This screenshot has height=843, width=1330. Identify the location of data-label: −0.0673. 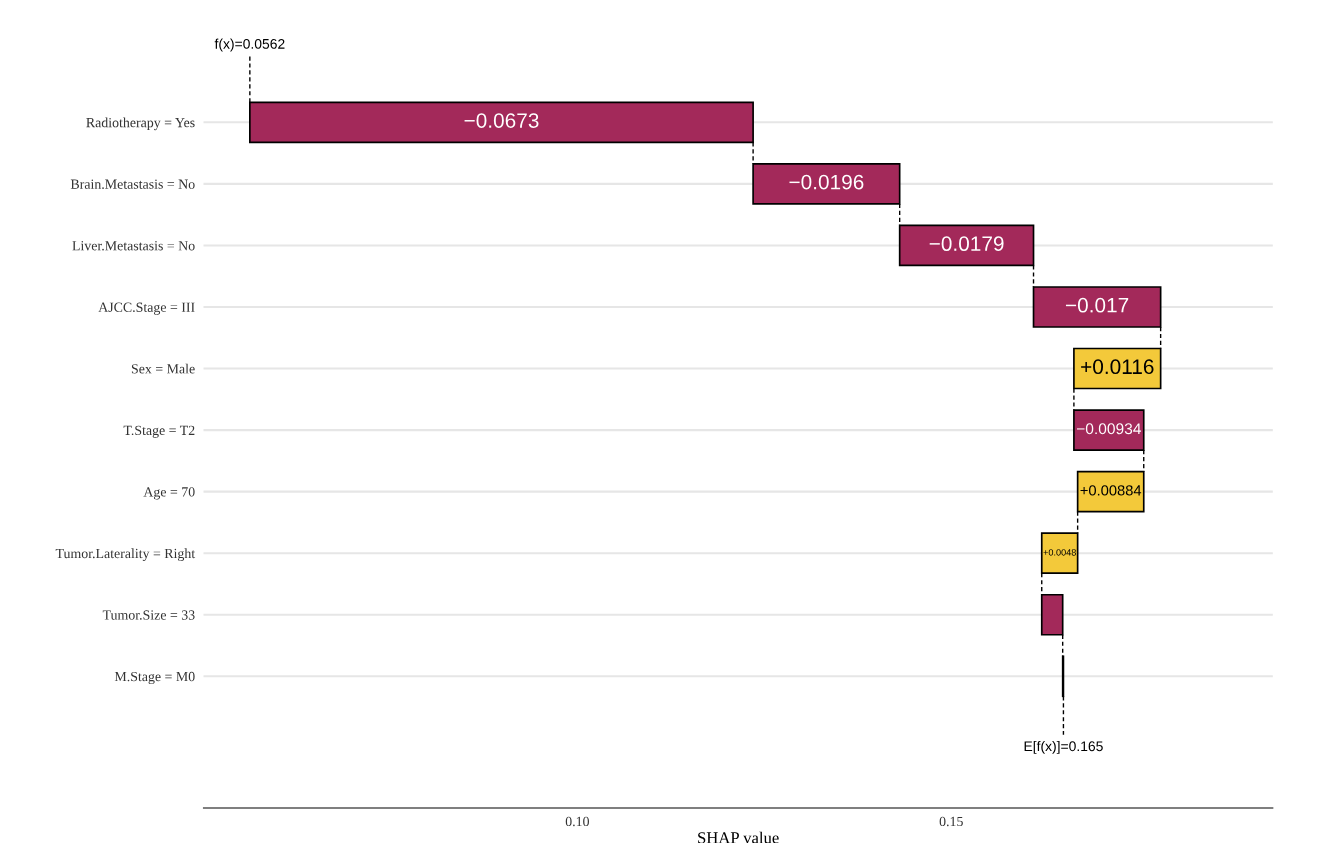
(501, 120).